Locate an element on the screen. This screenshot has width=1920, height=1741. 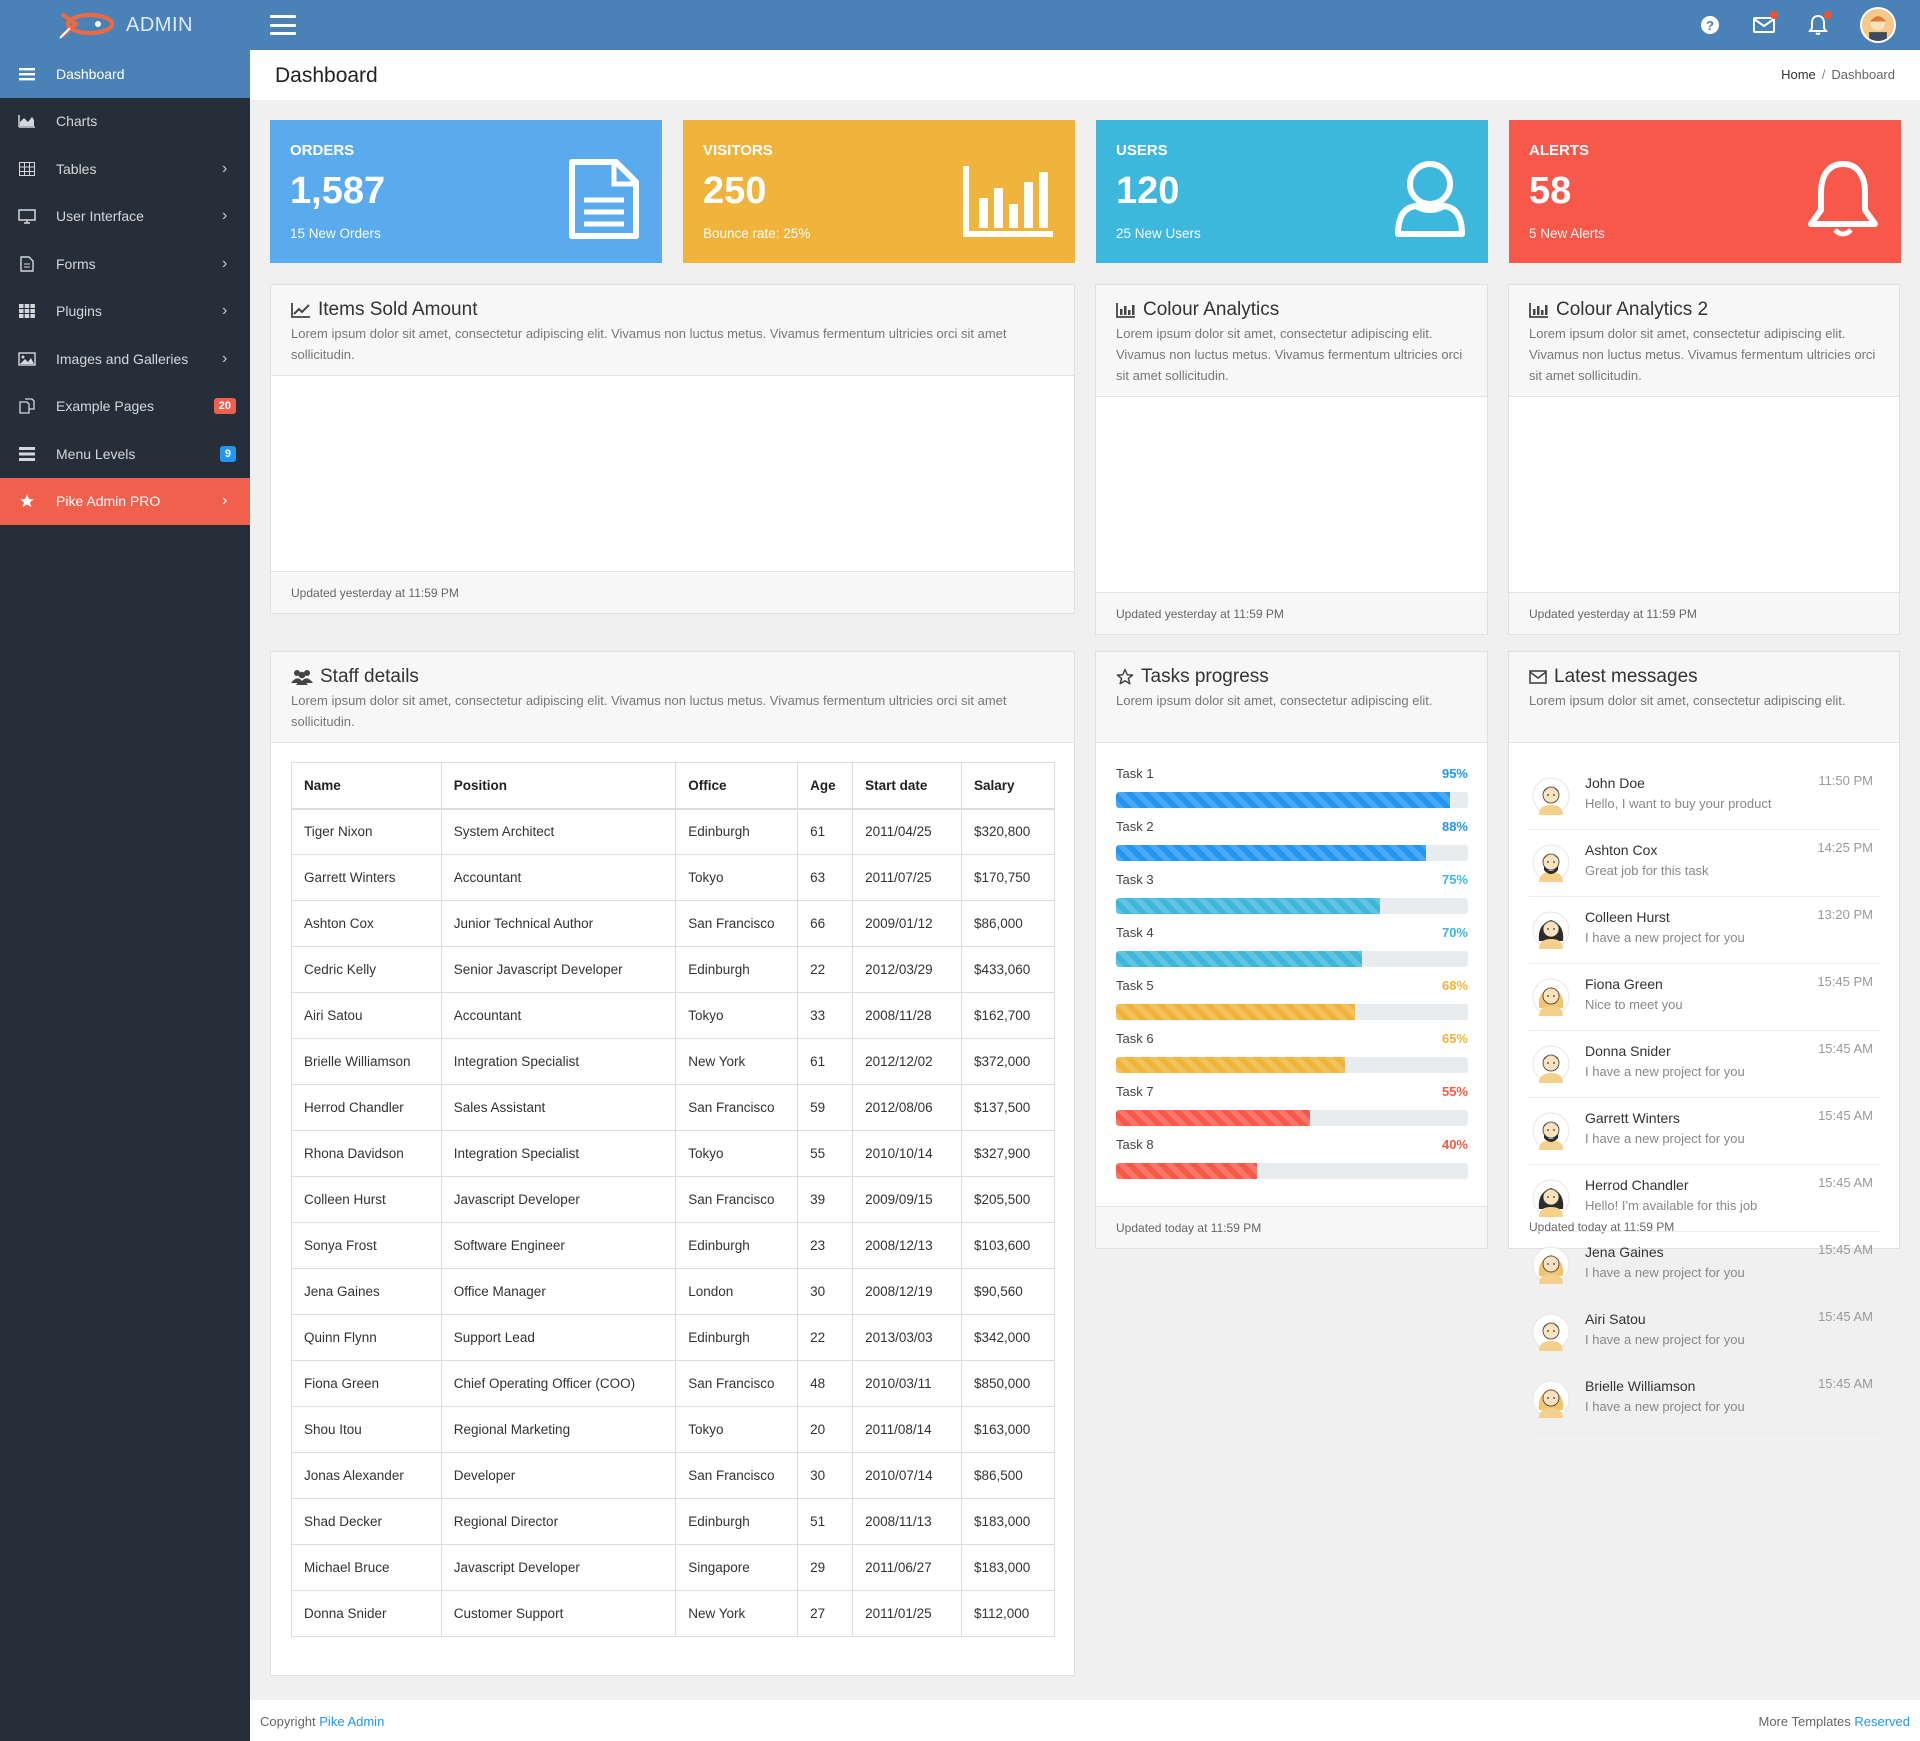
sidebar-item-menu-levels: Menu Levels 9 is located at coordinates (125, 454).